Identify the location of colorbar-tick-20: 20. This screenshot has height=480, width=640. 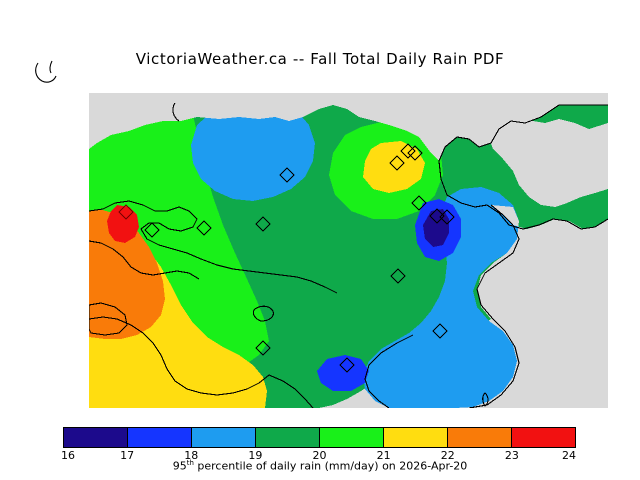
(319, 455).